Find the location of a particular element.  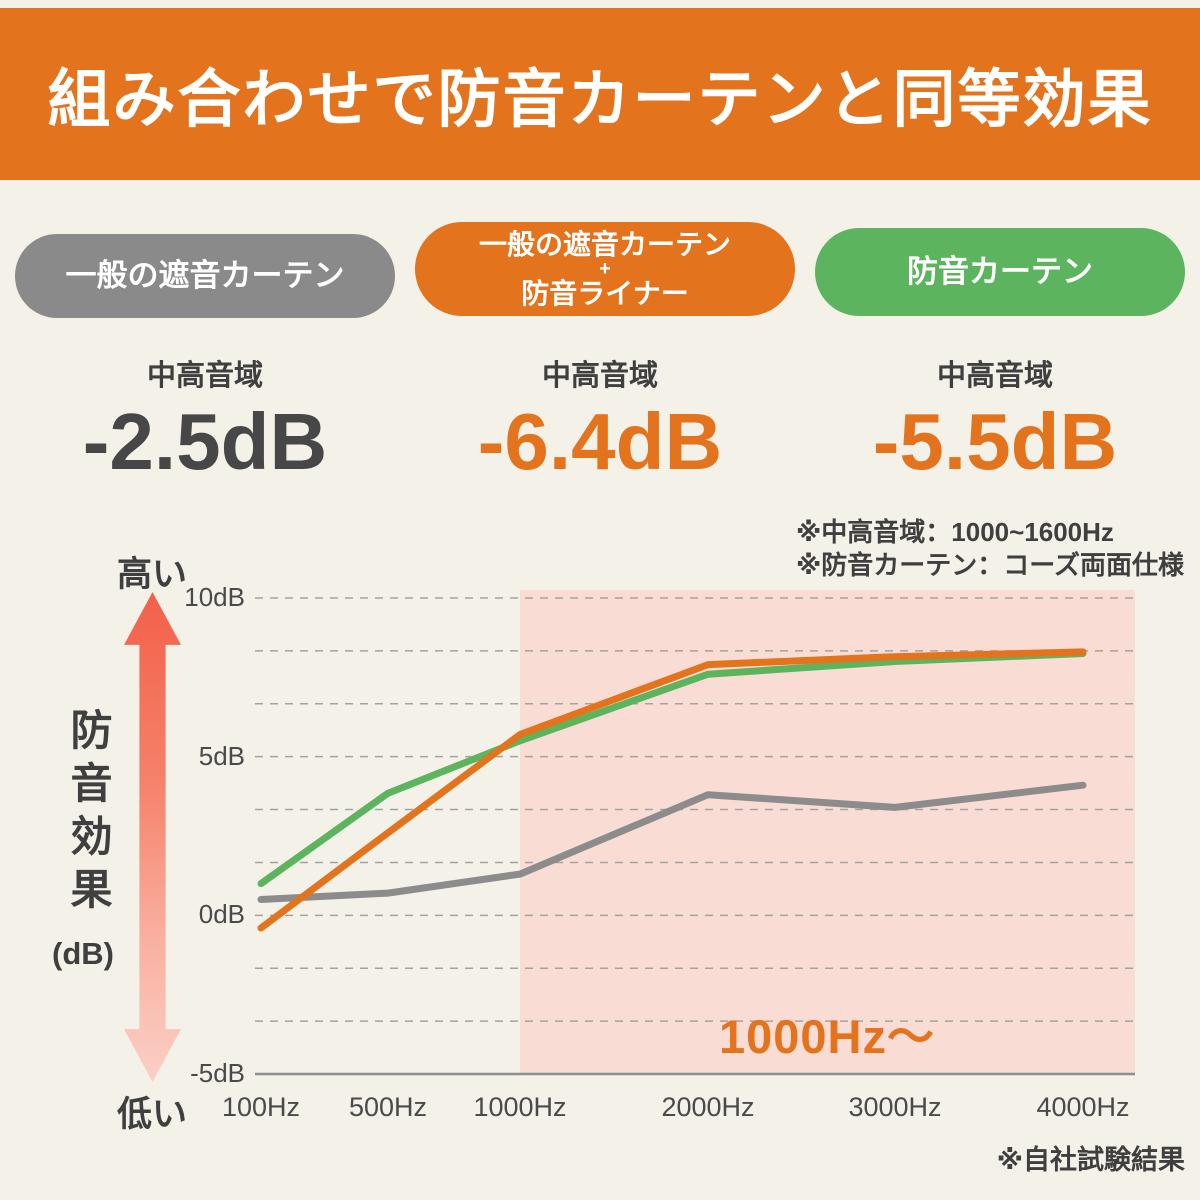

y-axis-high-label: 高い is located at coordinates (151, 574).